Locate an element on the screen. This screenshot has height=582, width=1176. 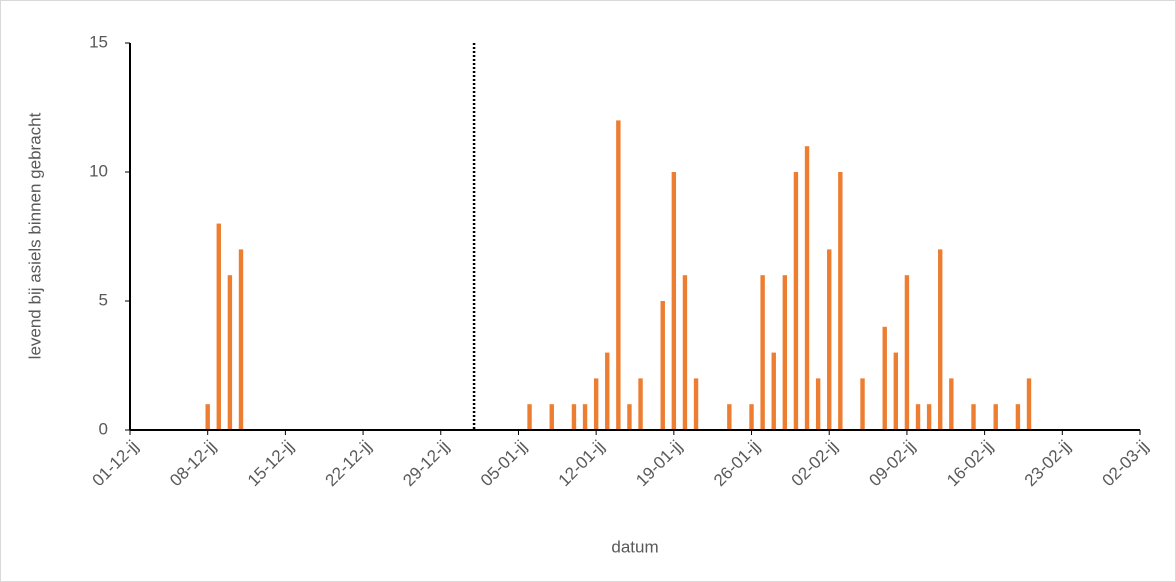
x-axis-title: datum is located at coordinates (634, 546).